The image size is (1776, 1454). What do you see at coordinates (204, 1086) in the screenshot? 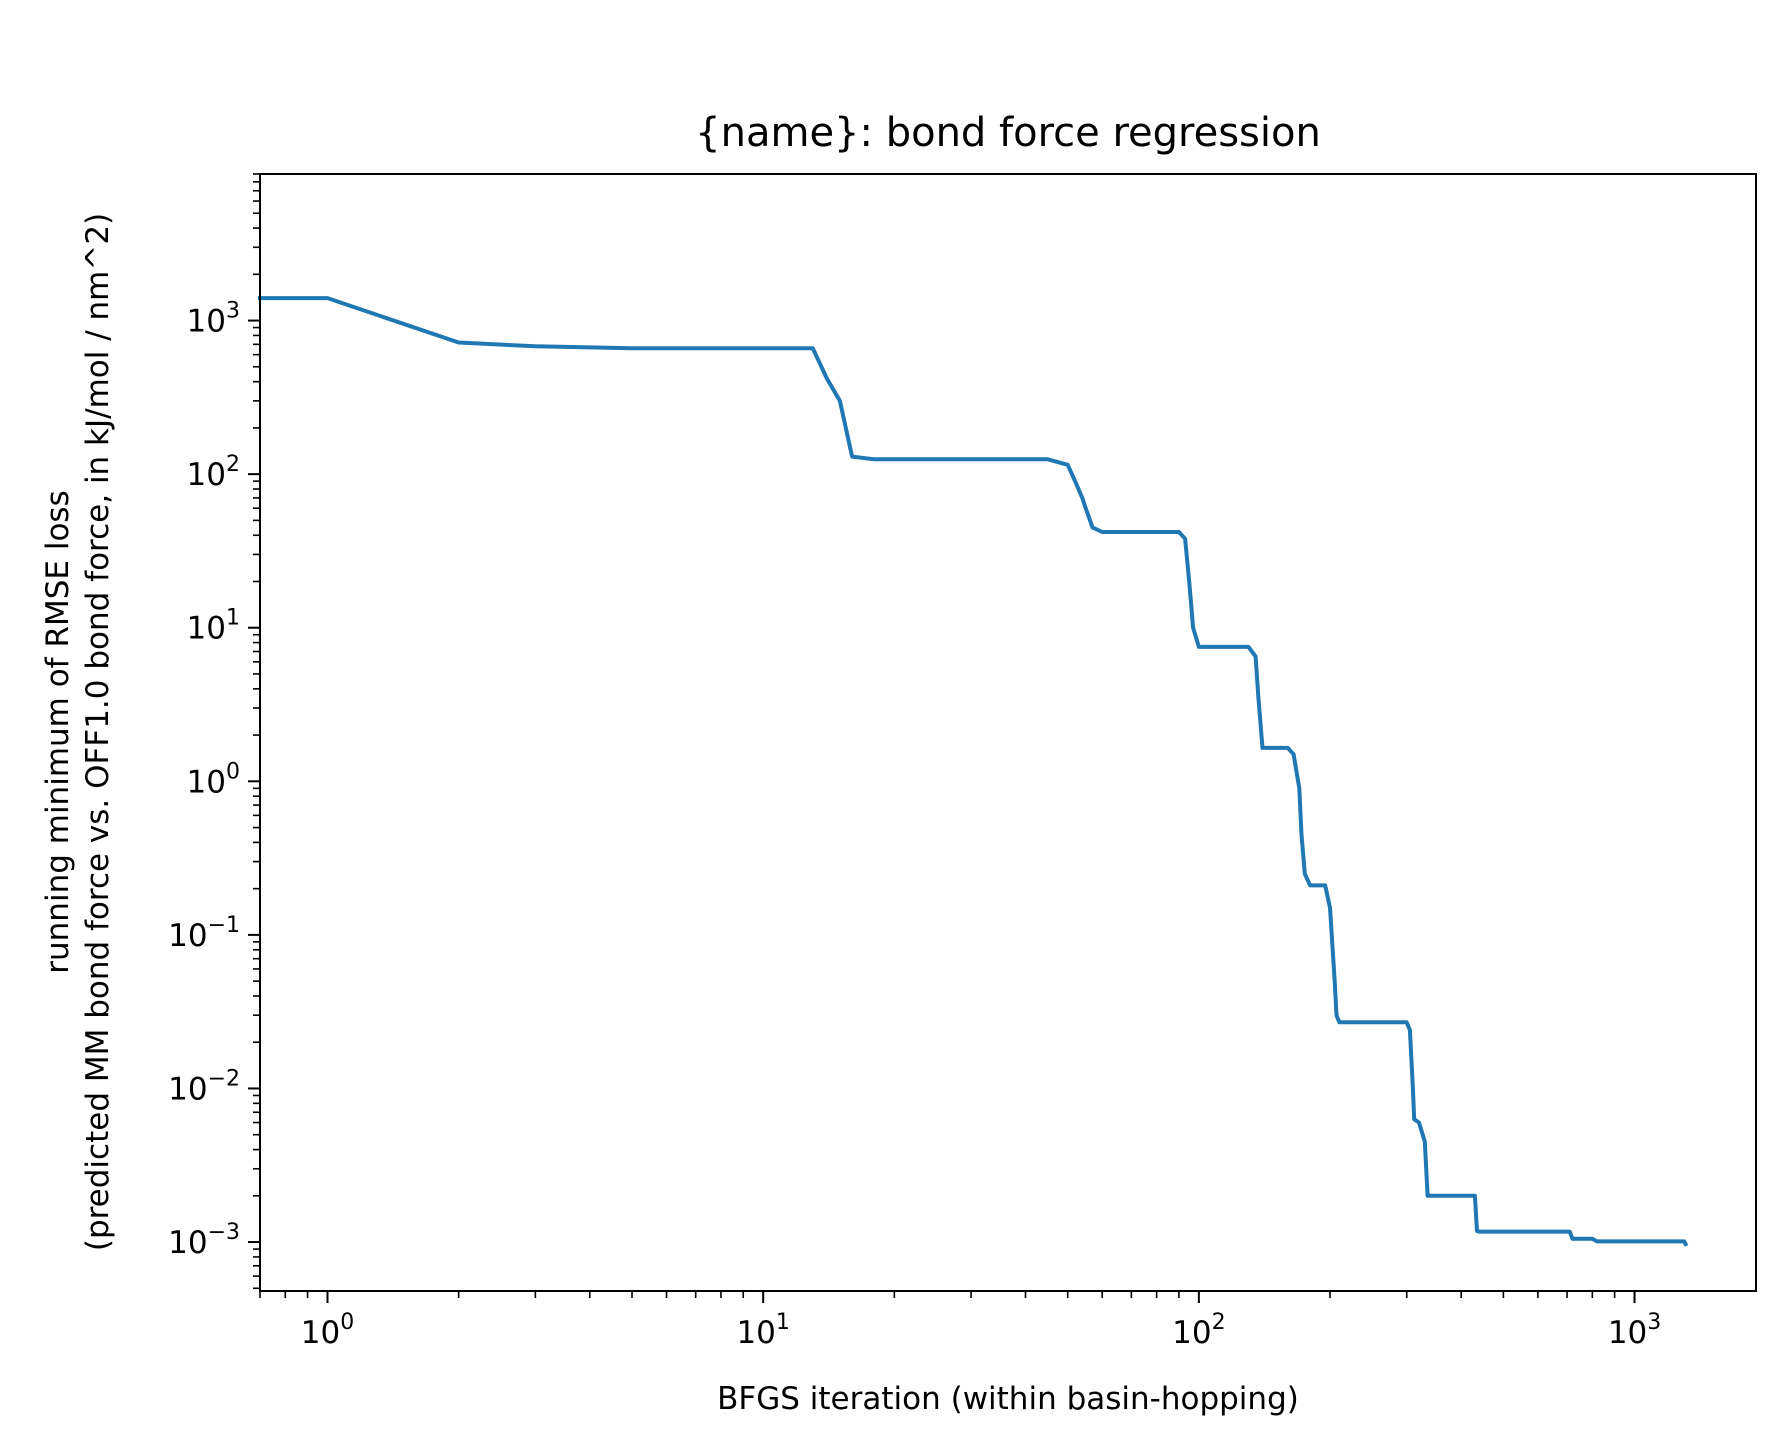
I see `y-tick-label: 10⁻²` at bounding box center [204, 1086].